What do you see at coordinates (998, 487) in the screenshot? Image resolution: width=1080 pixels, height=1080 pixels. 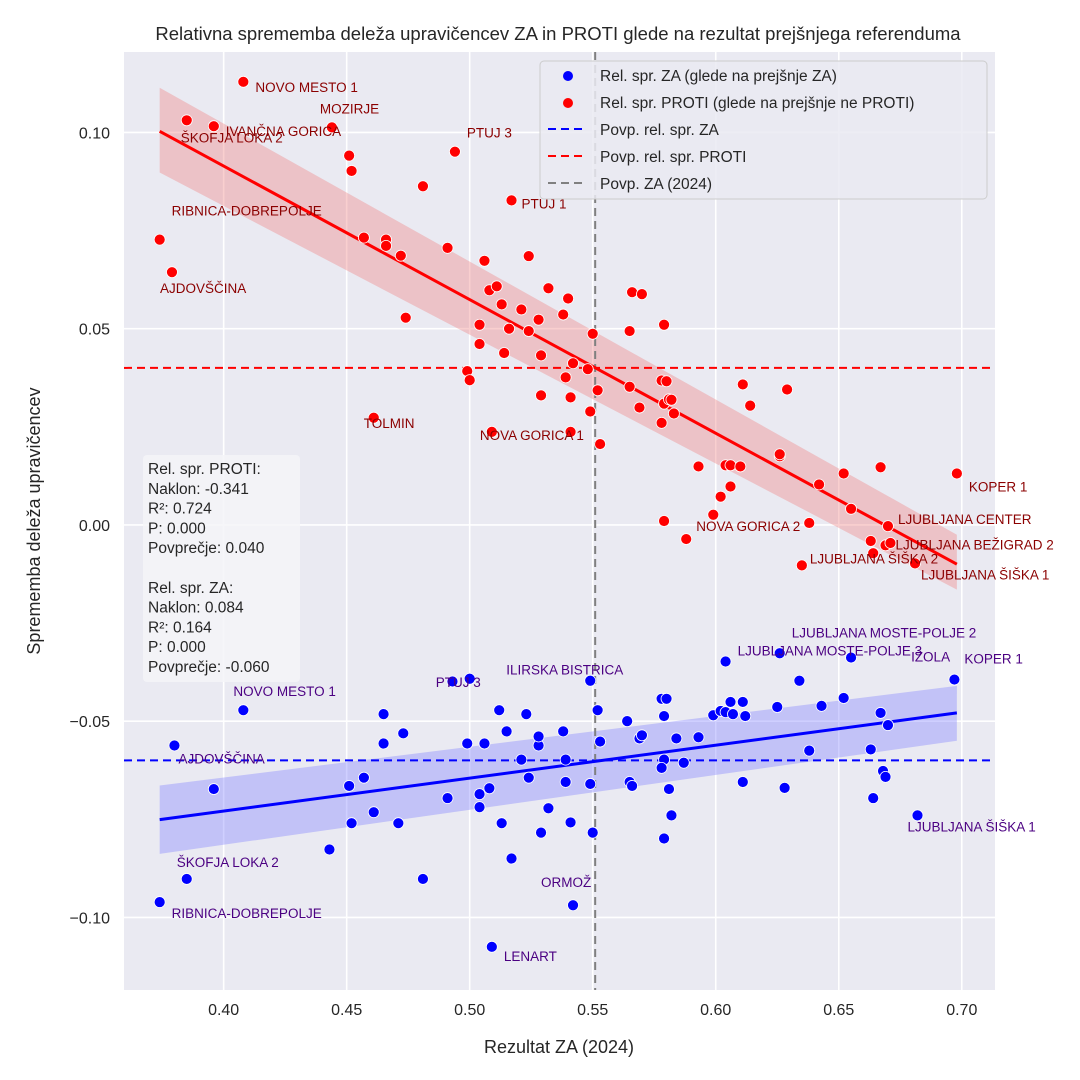 I see `proti-point-label: KOPER 1` at bounding box center [998, 487].